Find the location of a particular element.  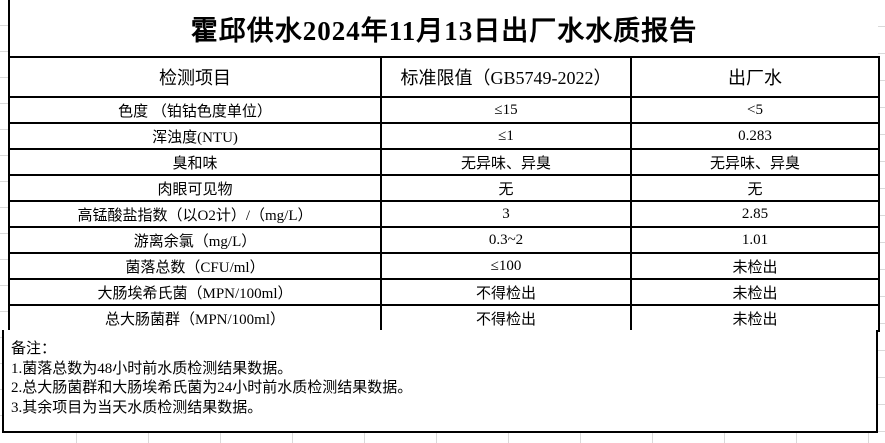

cell-value: 无异味、异臭 is located at coordinates (755, 162).